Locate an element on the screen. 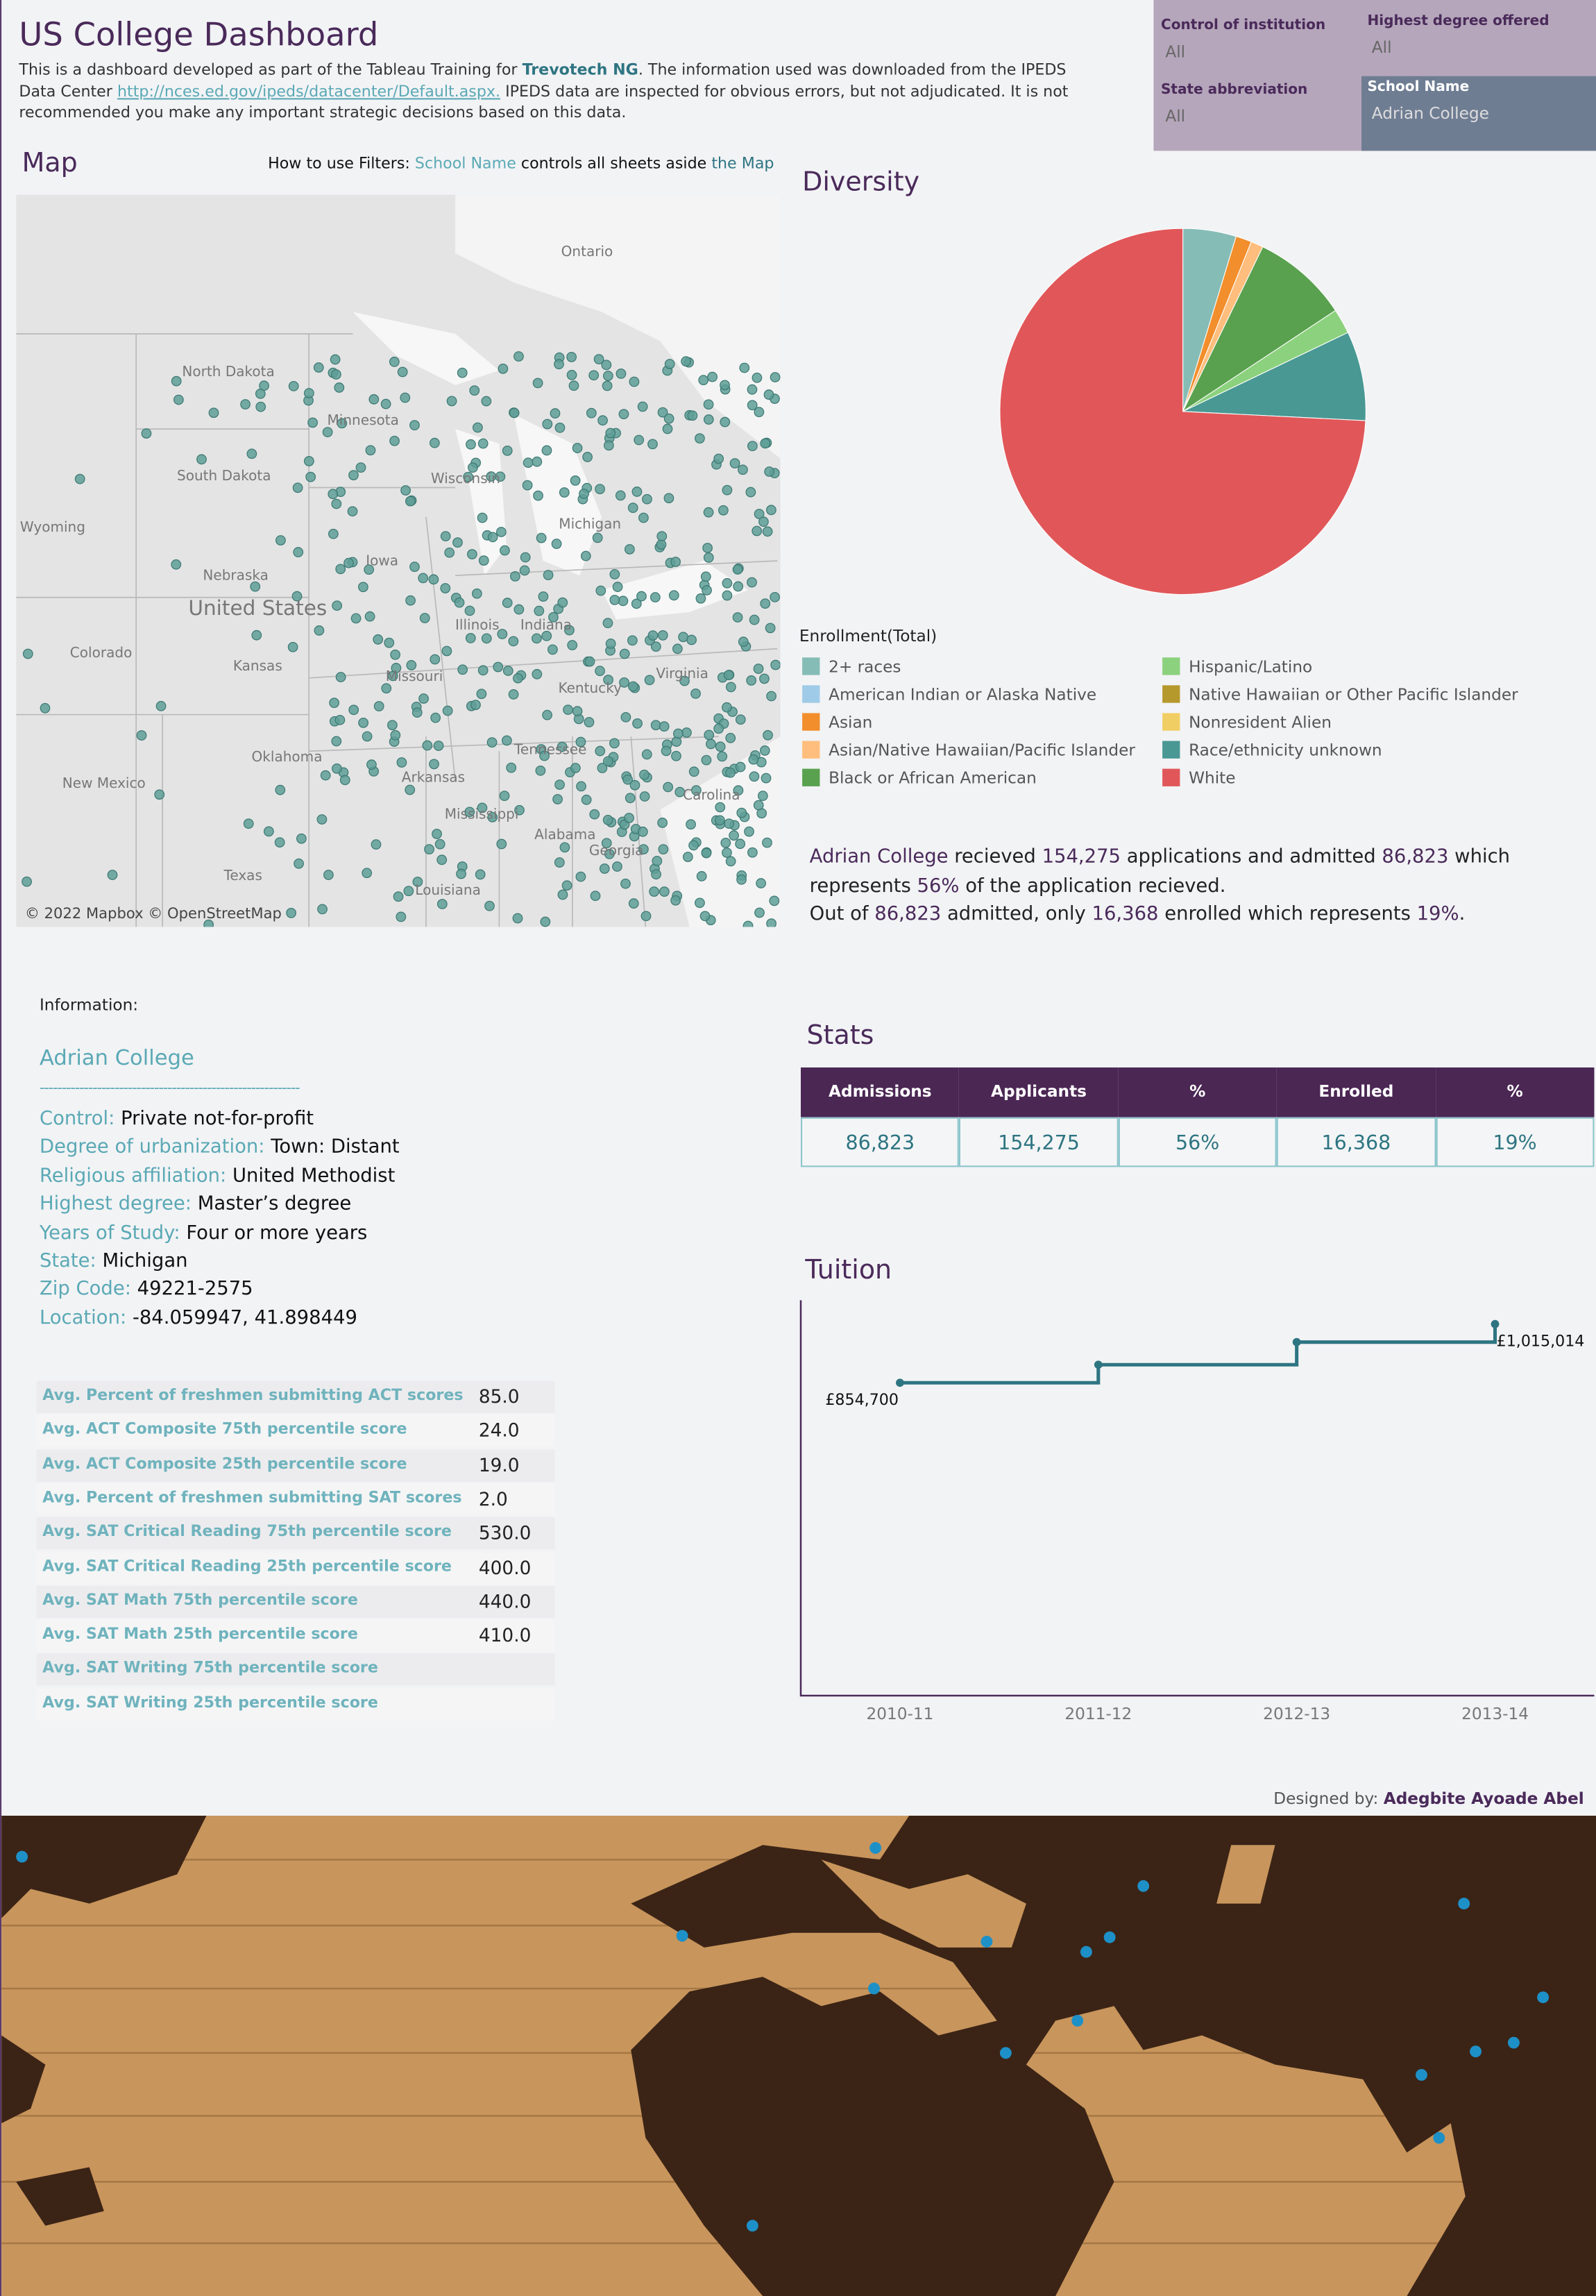 The image size is (1596, 2296). map-label: Oklahoma is located at coordinates (287, 757).